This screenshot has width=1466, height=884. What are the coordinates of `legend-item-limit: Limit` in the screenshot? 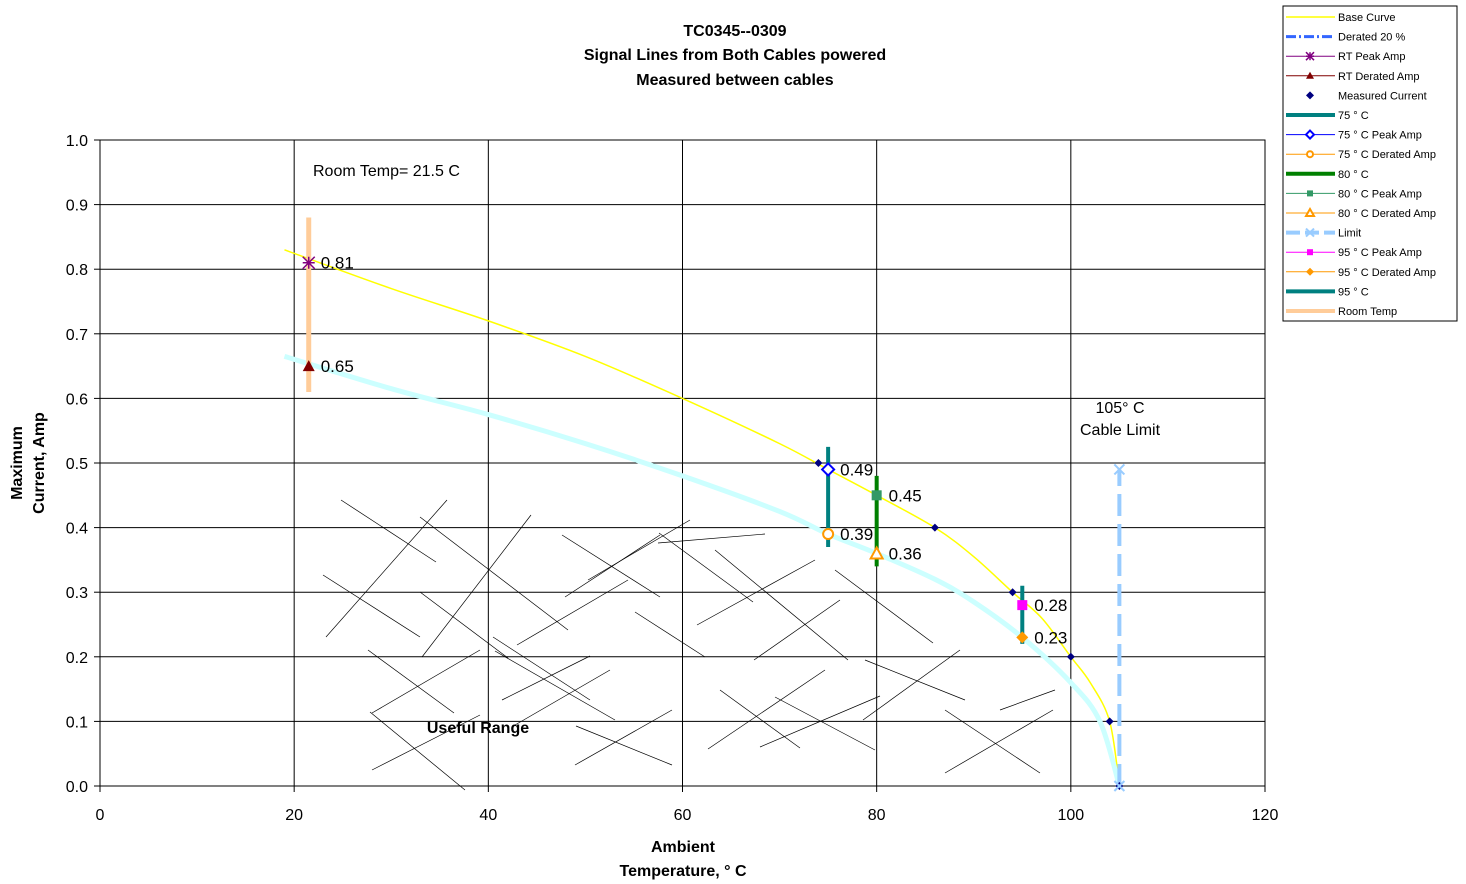 It's located at (1323, 234).